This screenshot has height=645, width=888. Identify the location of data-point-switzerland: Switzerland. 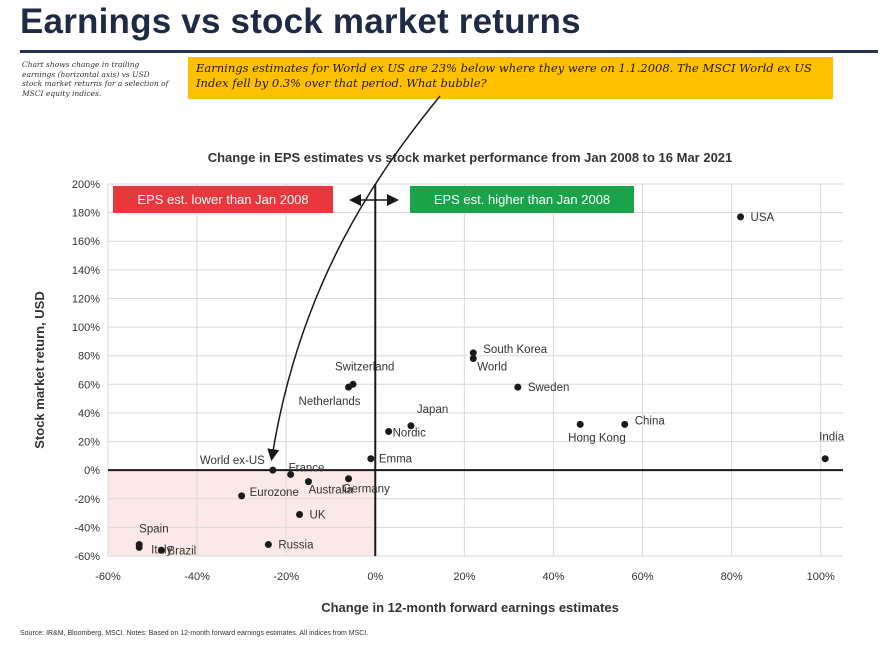
(364, 374).